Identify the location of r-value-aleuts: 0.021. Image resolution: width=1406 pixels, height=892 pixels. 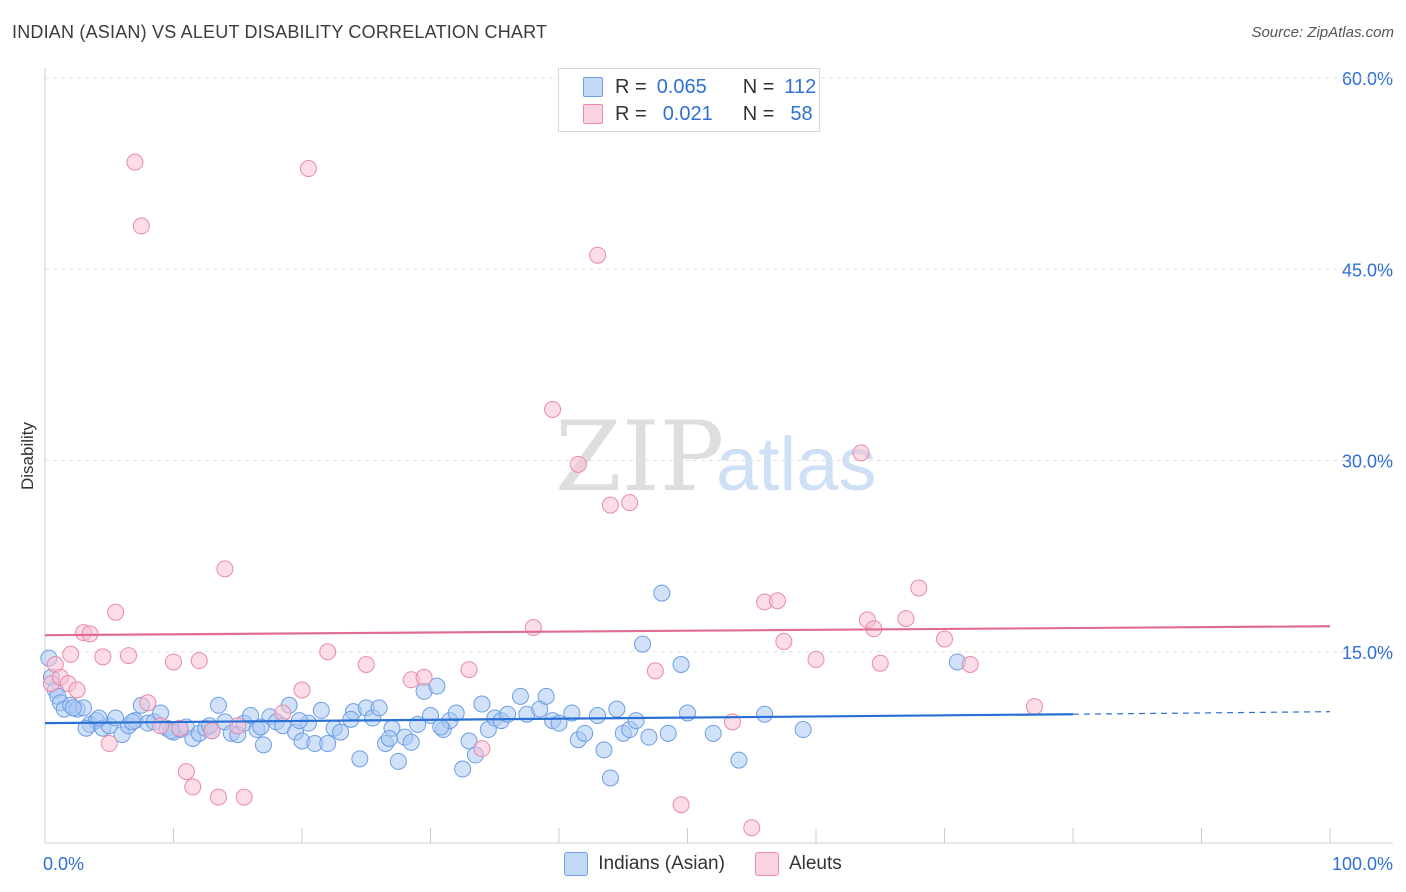
(687, 113).